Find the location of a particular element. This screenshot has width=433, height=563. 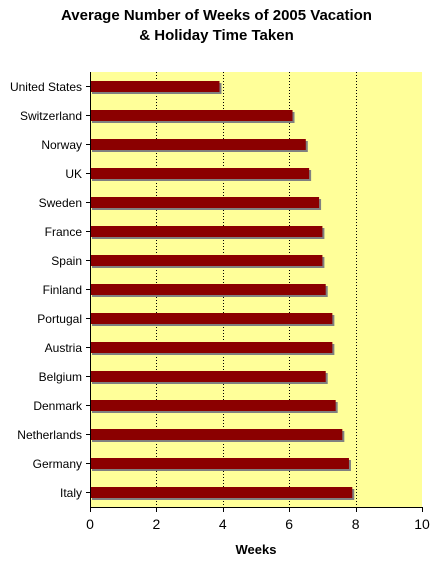

x-tick-label: 4 is located at coordinates (223, 524).